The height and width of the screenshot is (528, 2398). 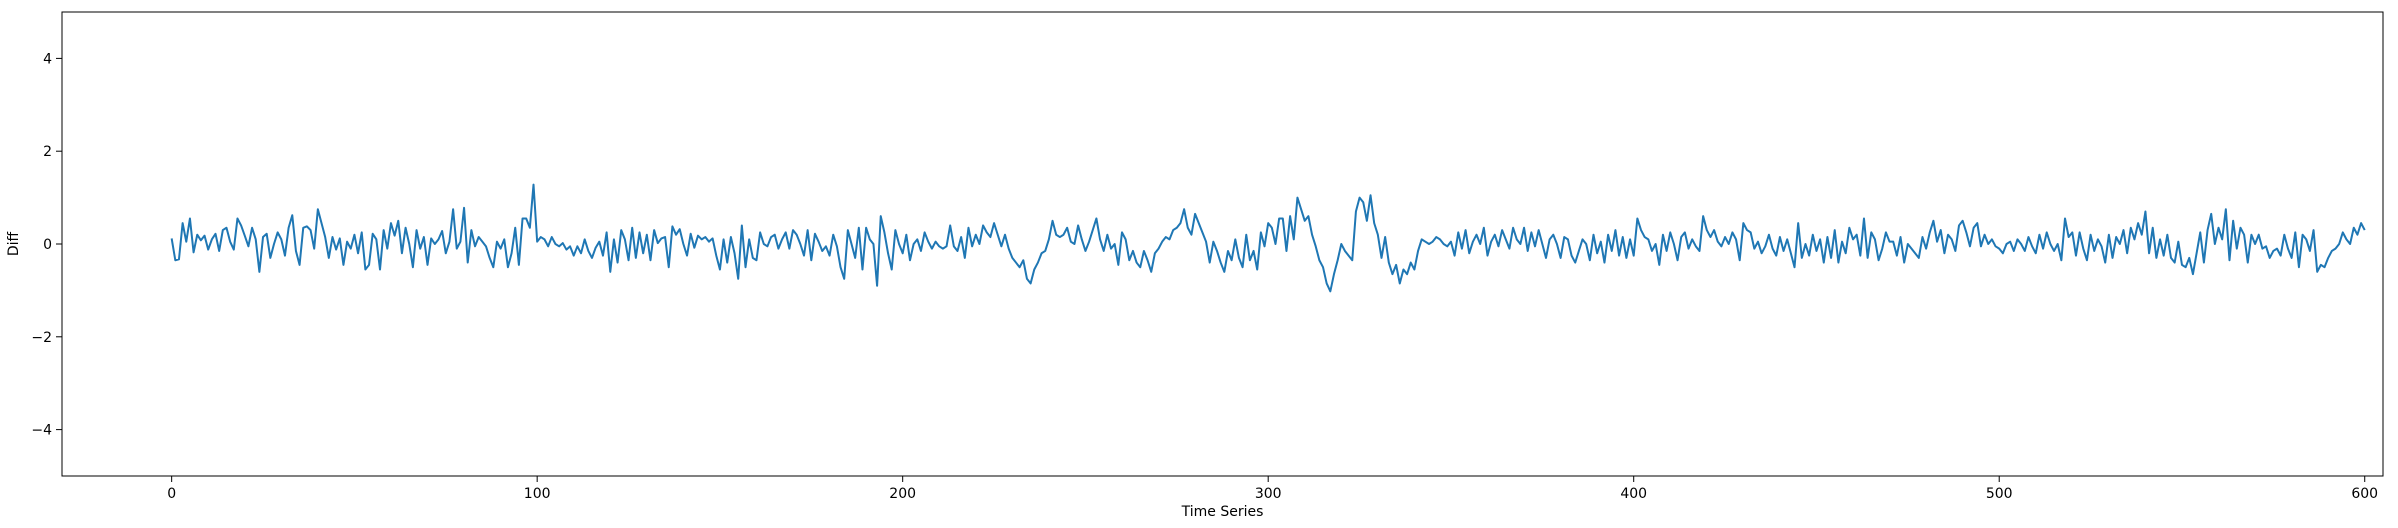 What do you see at coordinates (1999, 494) in the screenshot?
I see `x-tick-label: 500` at bounding box center [1999, 494].